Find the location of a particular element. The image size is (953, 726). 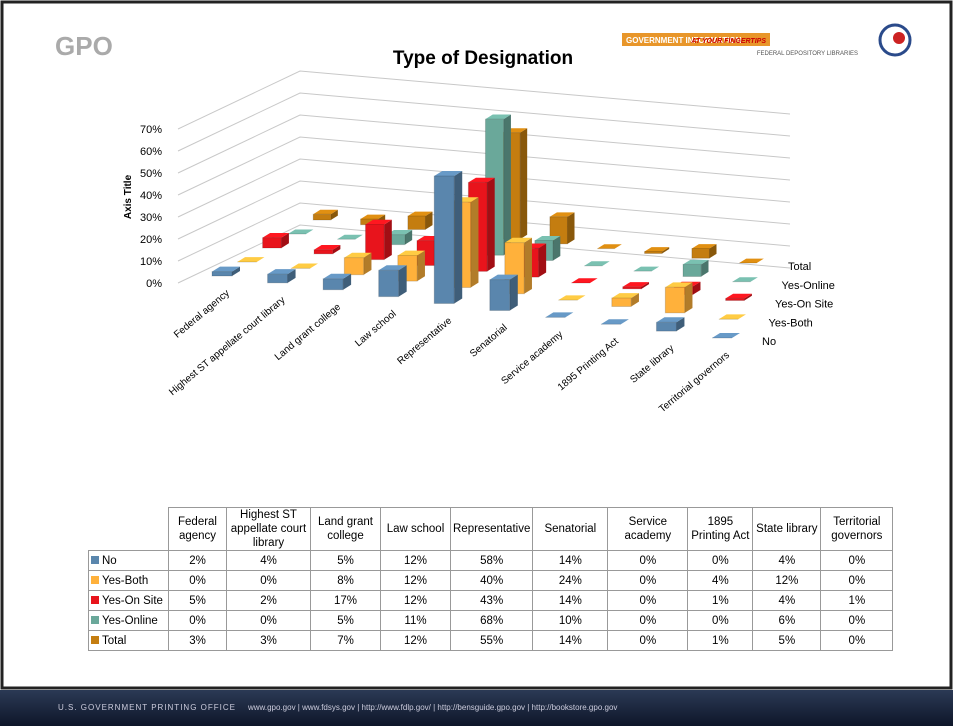

row-label: No is located at coordinates (128, 560).